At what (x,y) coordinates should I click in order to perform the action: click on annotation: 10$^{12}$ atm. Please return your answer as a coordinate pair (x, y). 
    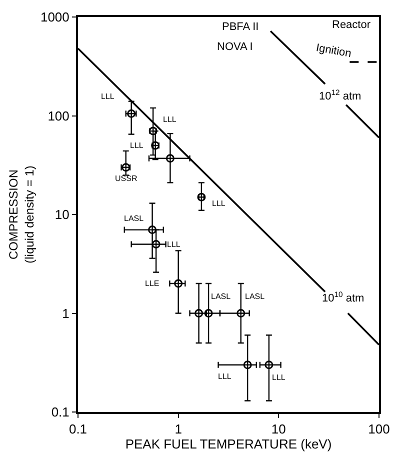
    Looking at the image, I should click on (340, 95).